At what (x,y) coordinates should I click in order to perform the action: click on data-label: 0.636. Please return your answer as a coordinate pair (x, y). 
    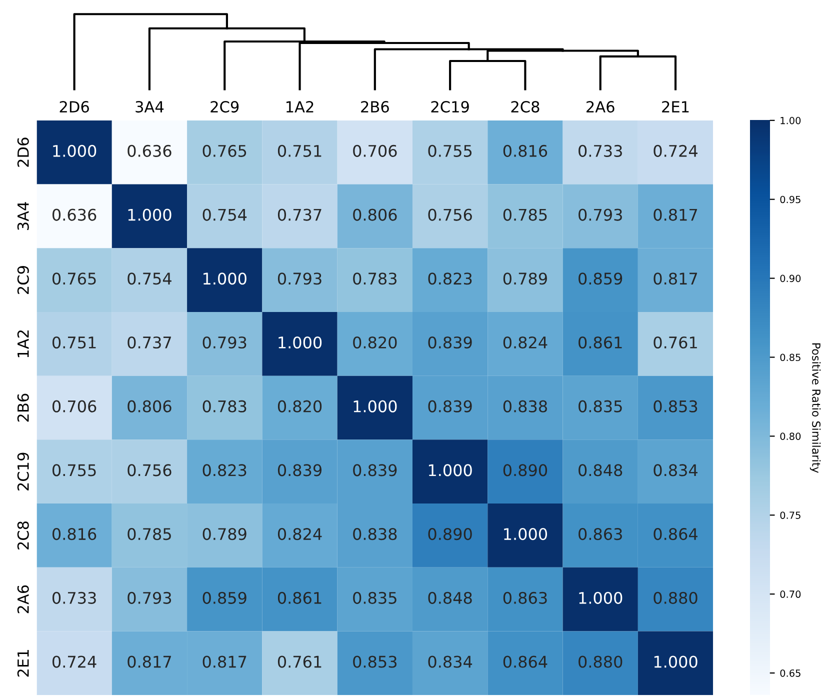
    Looking at the image, I should click on (150, 150).